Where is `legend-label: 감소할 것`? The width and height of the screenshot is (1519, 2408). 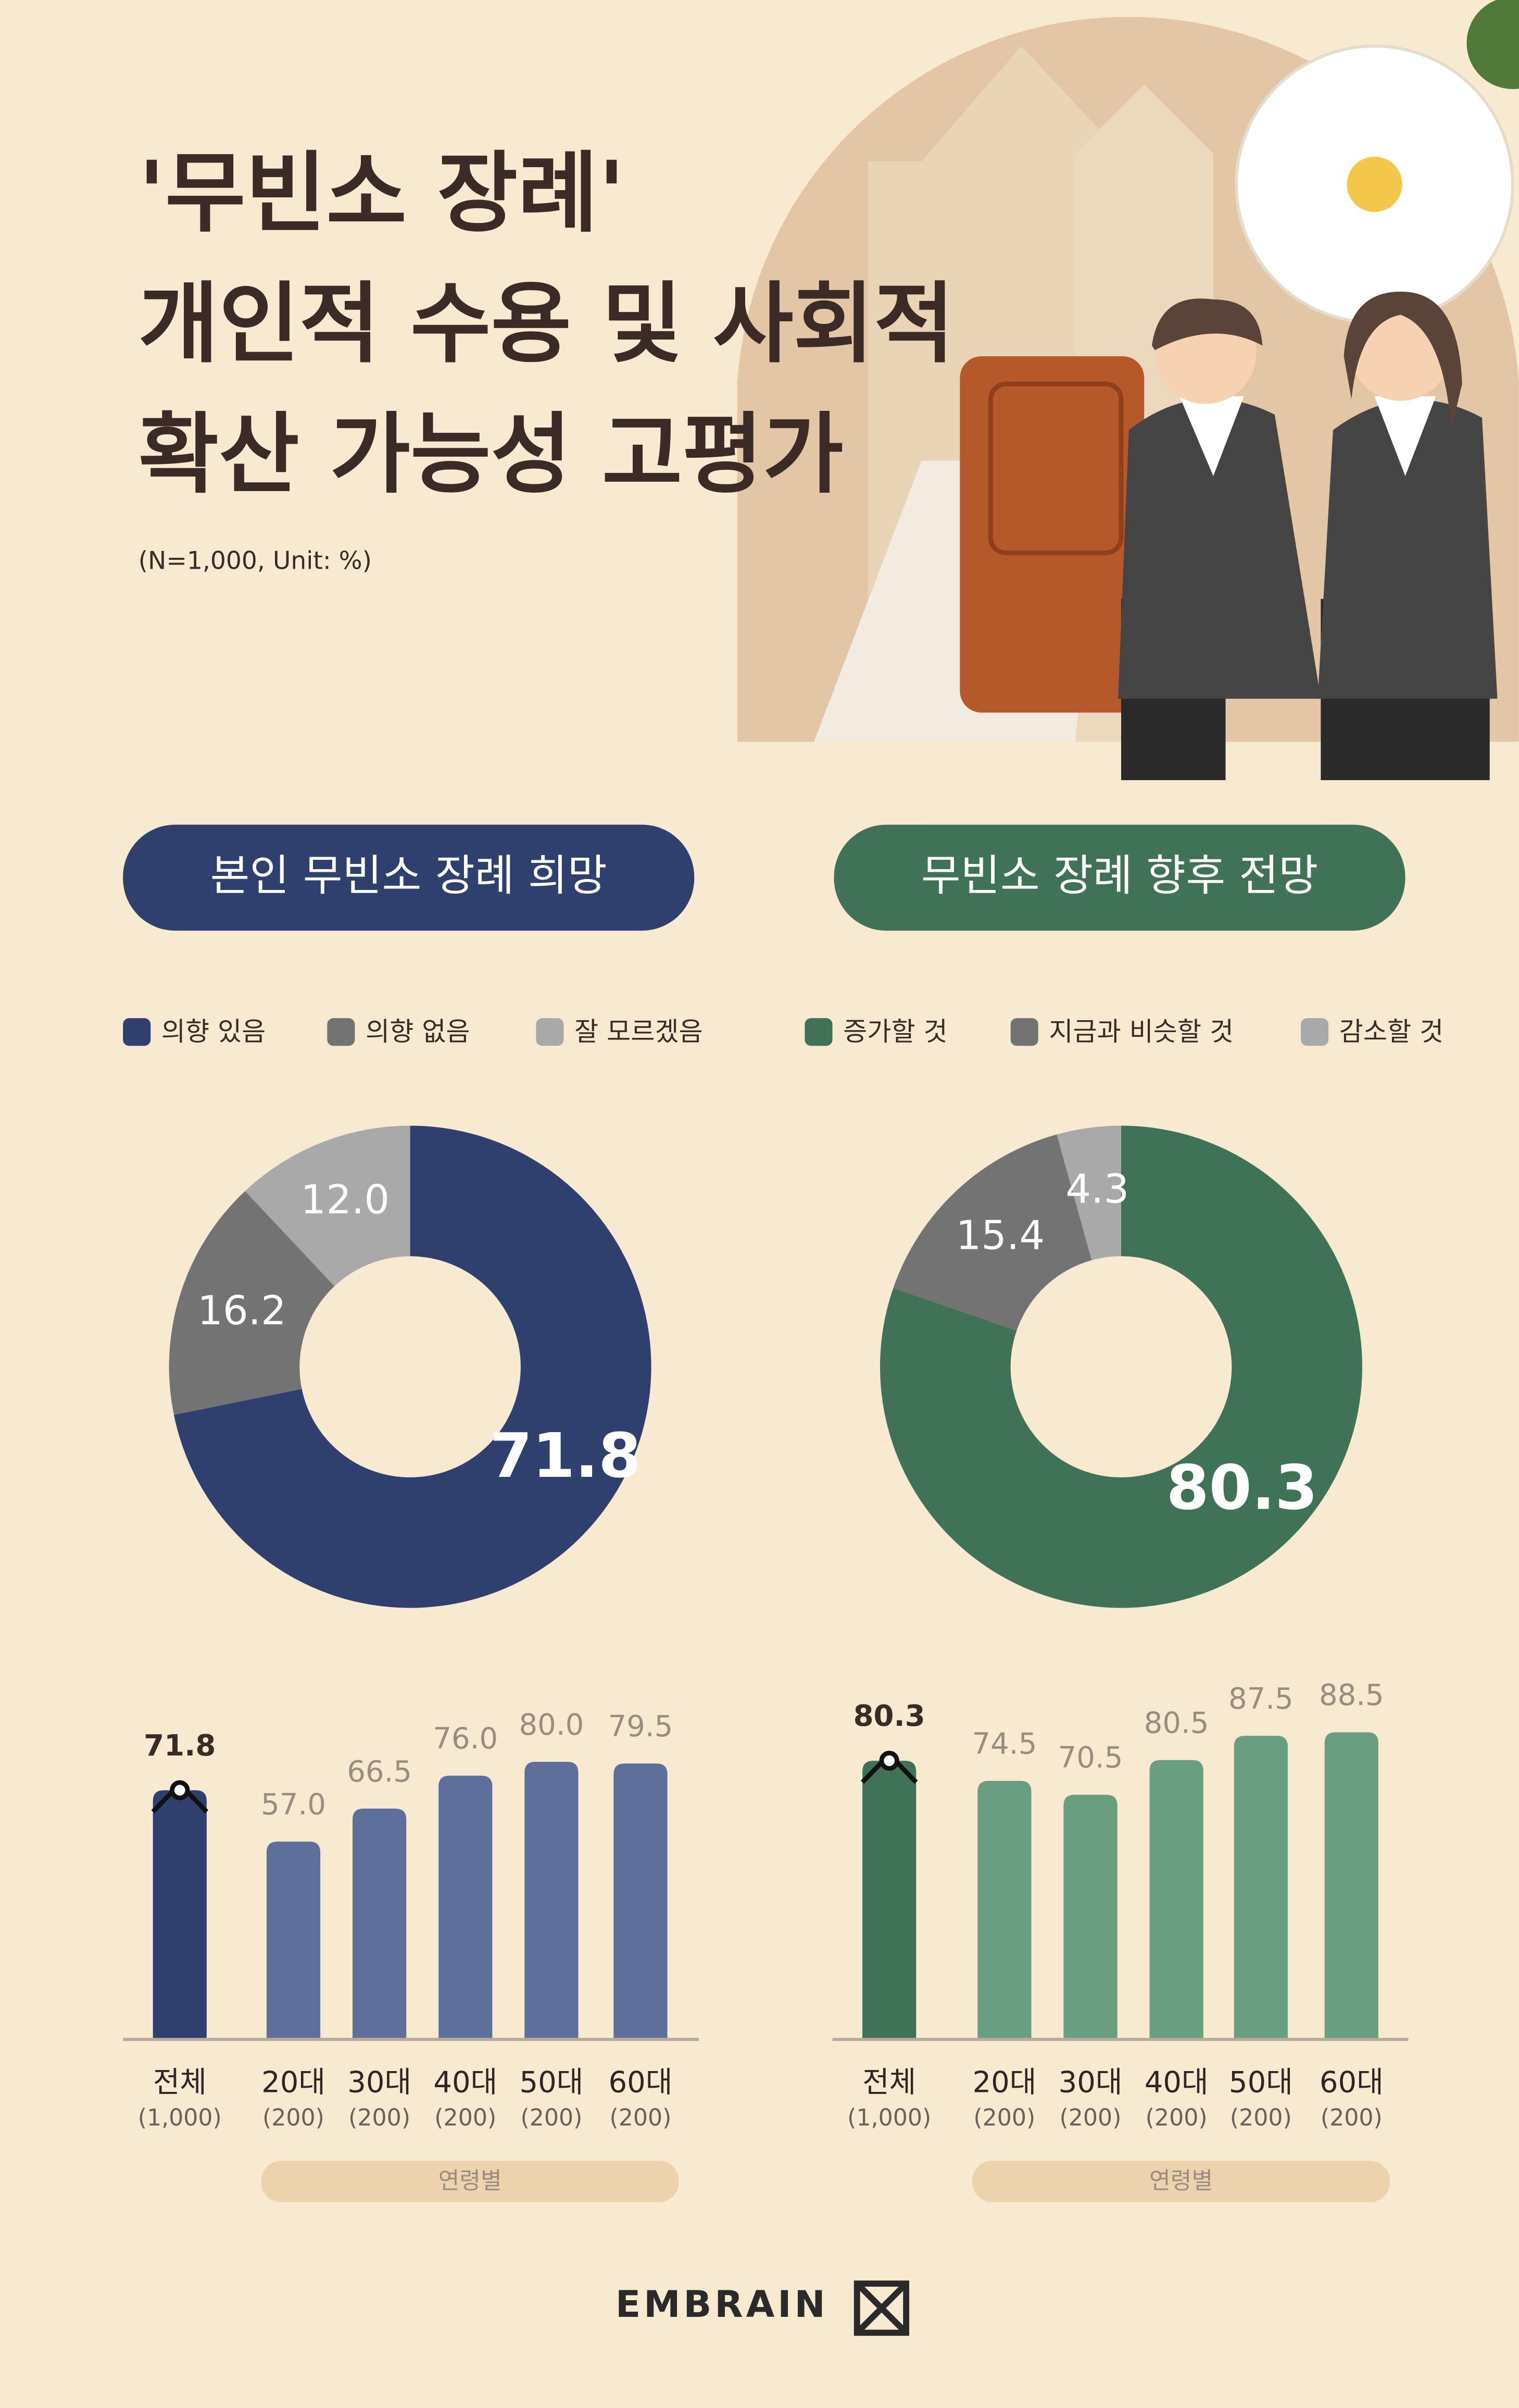
legend-label: 감소할 것 is located at coordinates (1391, 1031).